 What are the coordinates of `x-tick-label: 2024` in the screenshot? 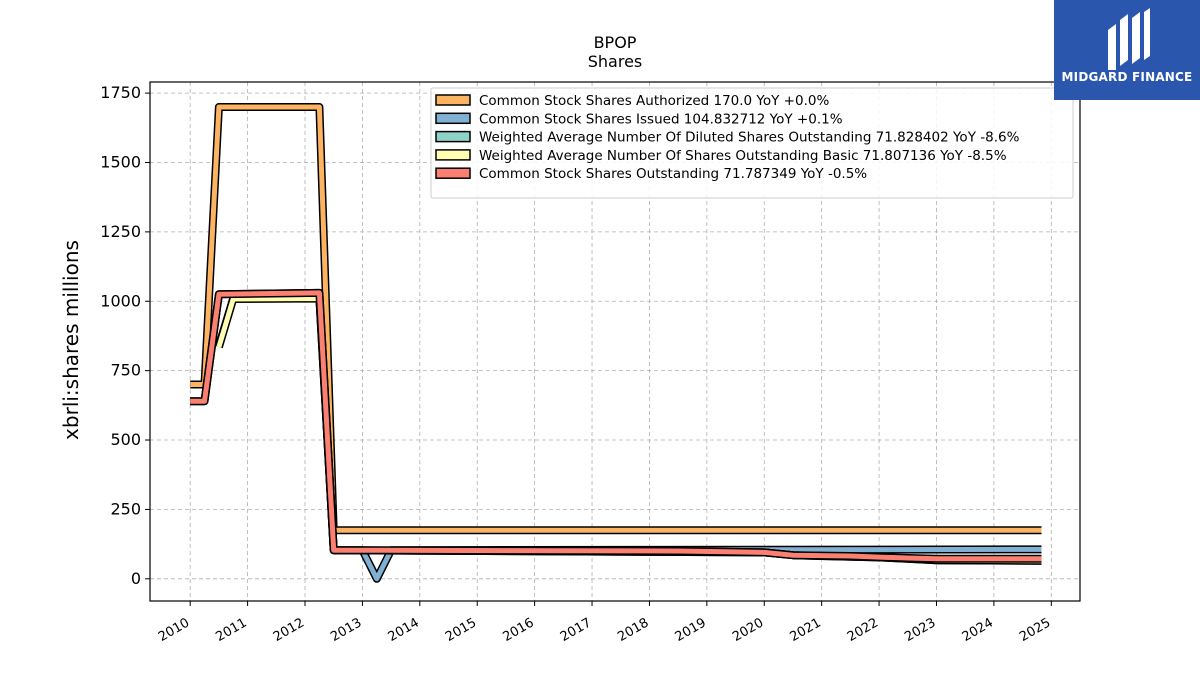 It's located at (978, 630).